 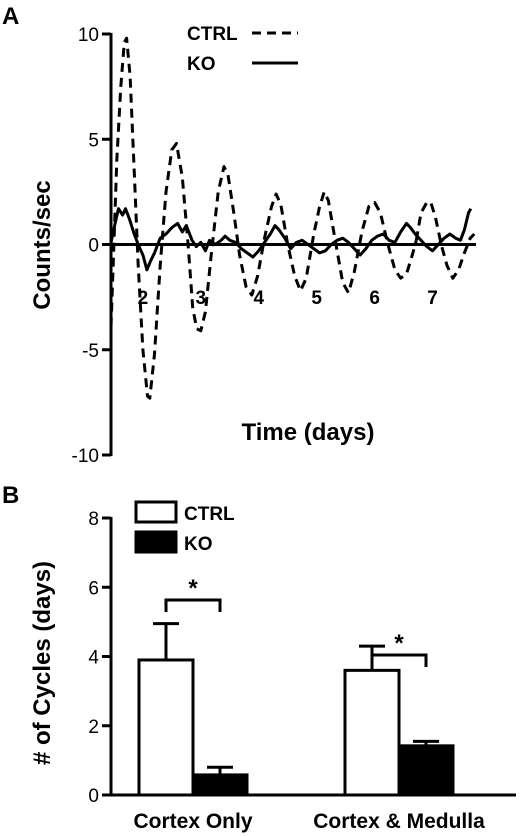 I want to click on panel-a-y-tick-label: 0, so click(x=93, y=246).